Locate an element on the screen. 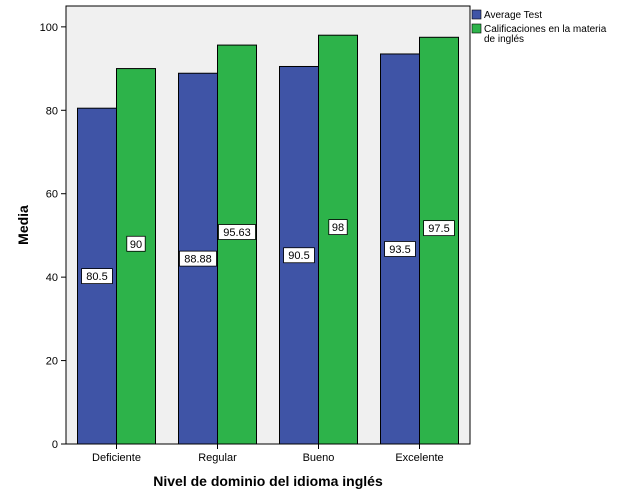 This screenshot has width=629, height=504. data-labels-group: 80.5 90 88.88 95.63 90.5 98 93.5 97.5 is located at coordinates (268, 252).